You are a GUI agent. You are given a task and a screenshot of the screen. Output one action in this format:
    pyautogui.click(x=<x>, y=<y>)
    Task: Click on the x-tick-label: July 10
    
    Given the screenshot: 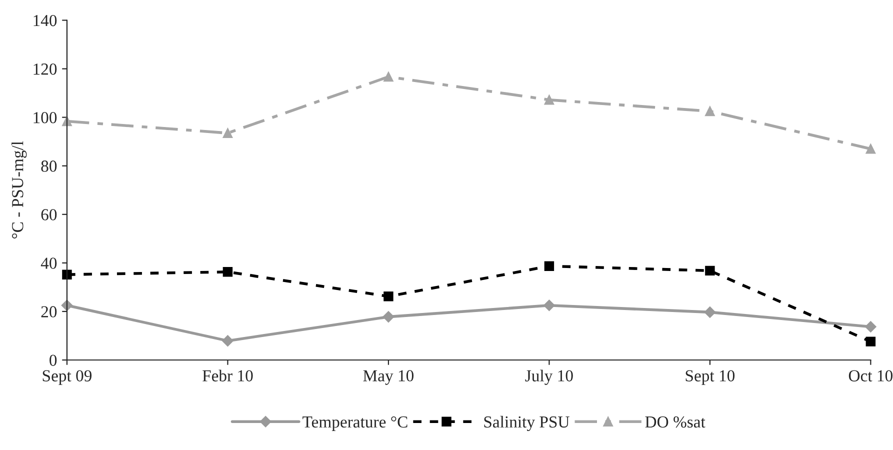 What is the action you would take?
    pyautogui.click(x=549, y=377)
    